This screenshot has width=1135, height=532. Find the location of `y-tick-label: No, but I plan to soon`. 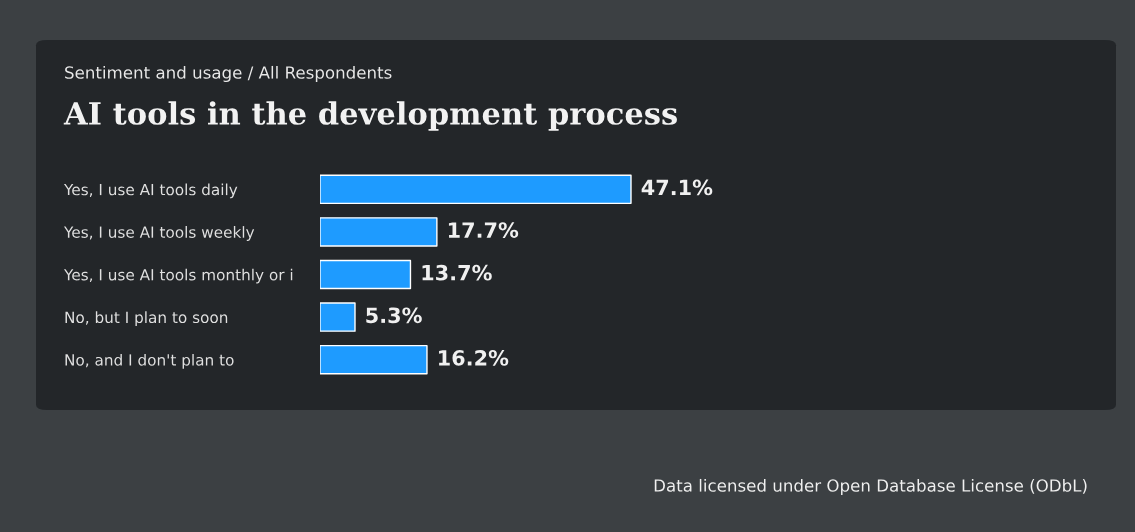

y-tick-label: No, but I plan to soon is located at coordinates (146, 319).